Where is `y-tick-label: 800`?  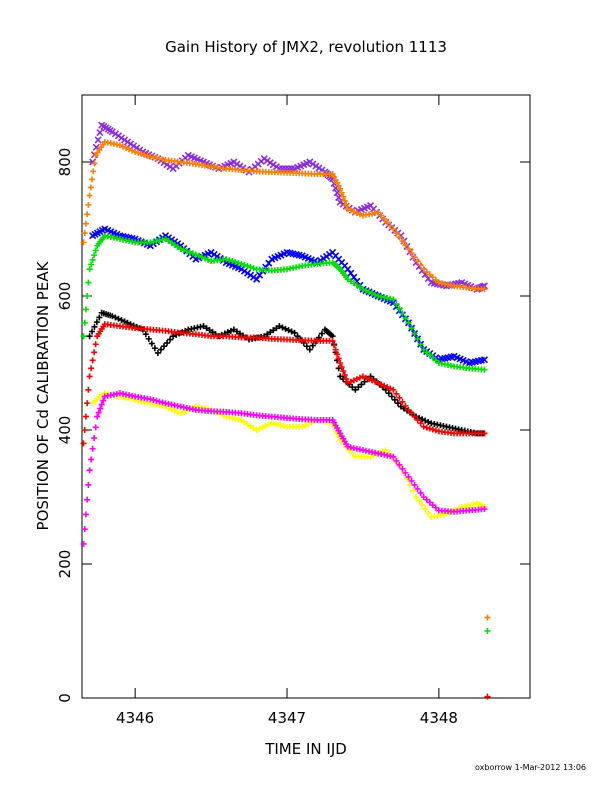
y-tick-label: 800 is located at coordinates (65, 162).